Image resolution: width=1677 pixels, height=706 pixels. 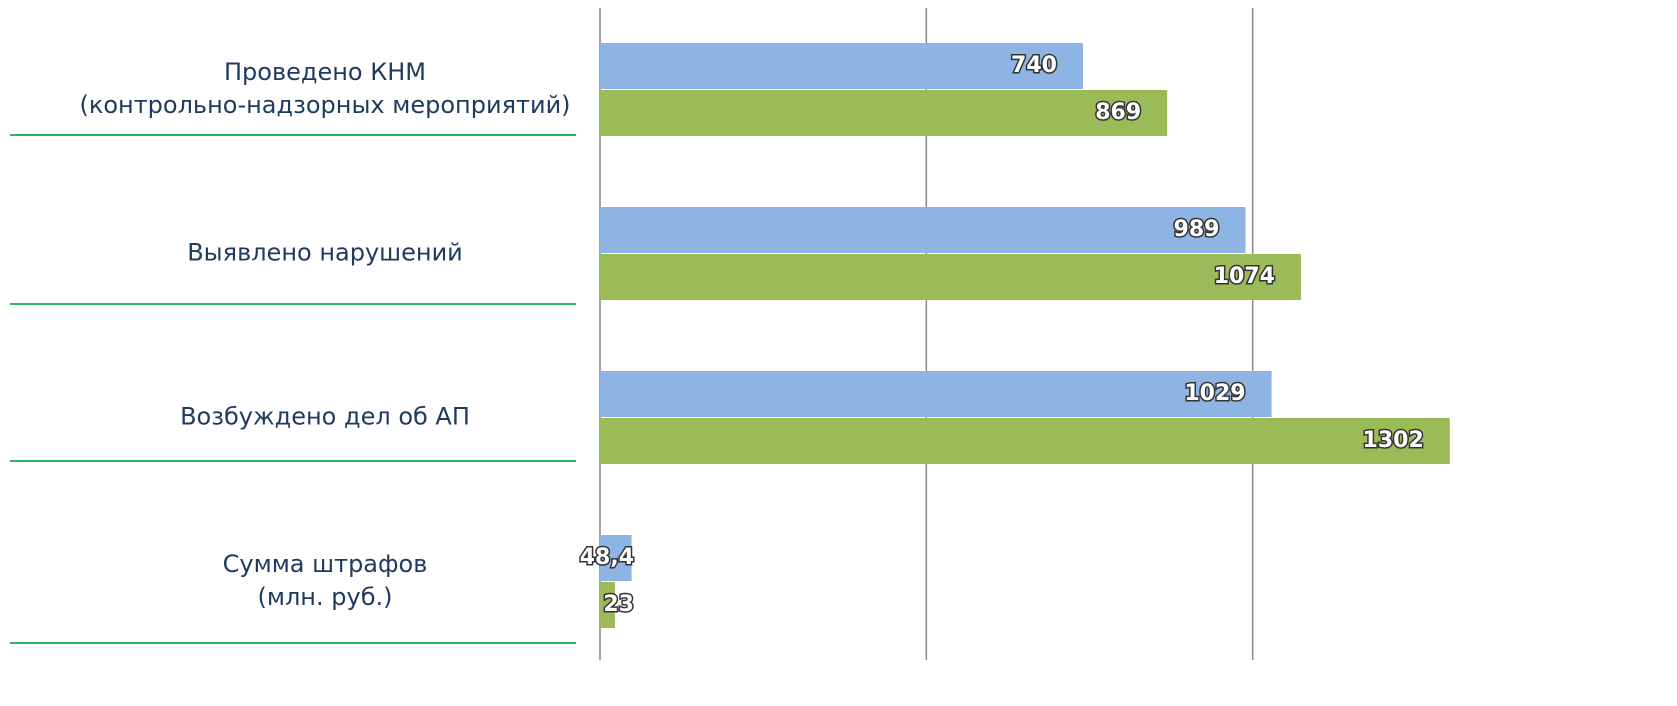 I want to click on value-label: 23, so click(x=618, y=604).